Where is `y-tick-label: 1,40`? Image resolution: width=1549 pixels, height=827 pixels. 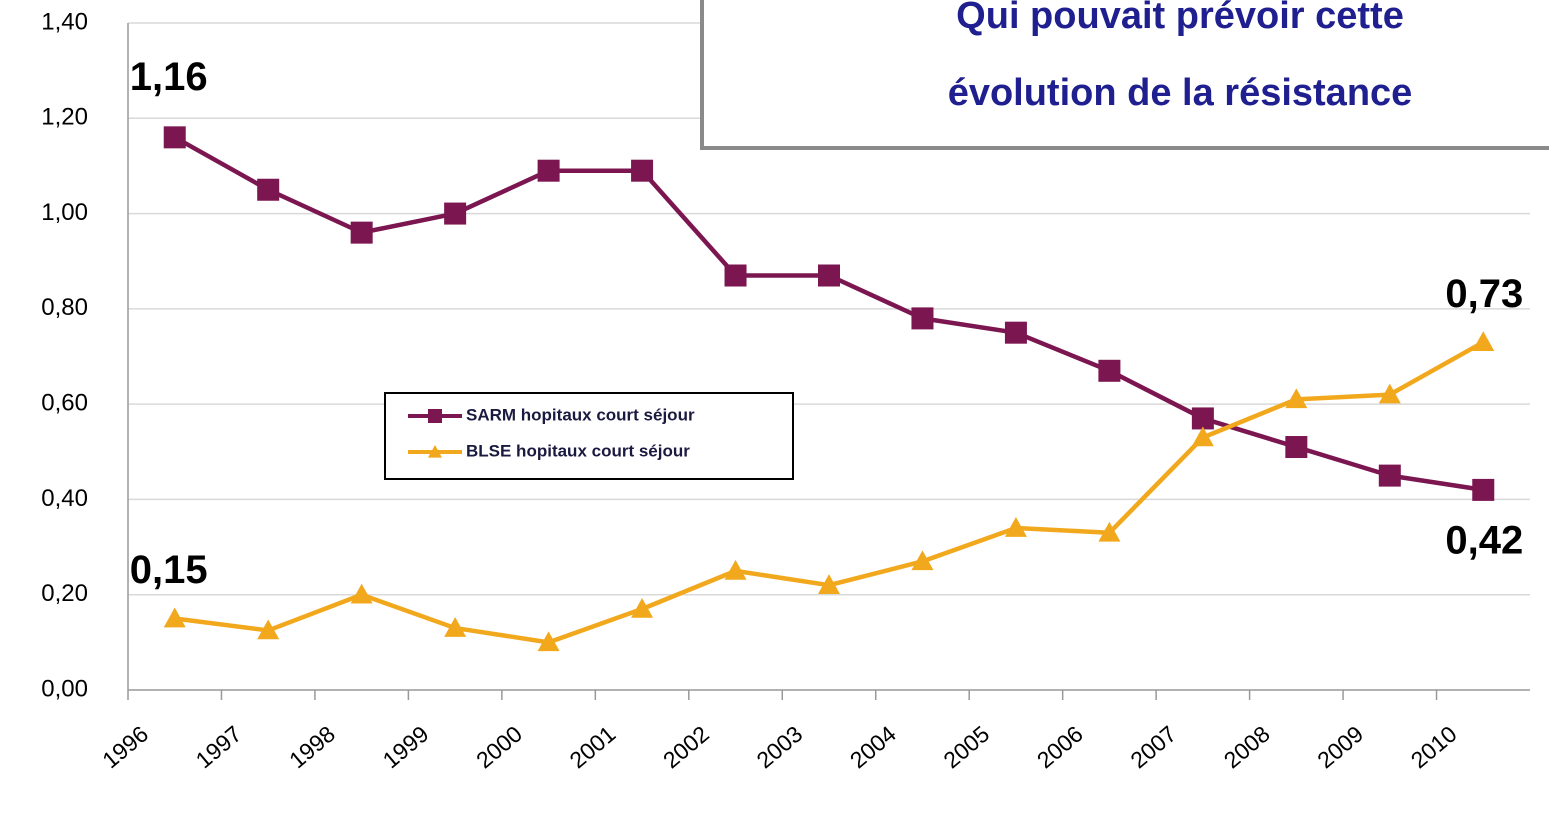 y-tick-label: 1,40 is located at coordinates (64, 21).